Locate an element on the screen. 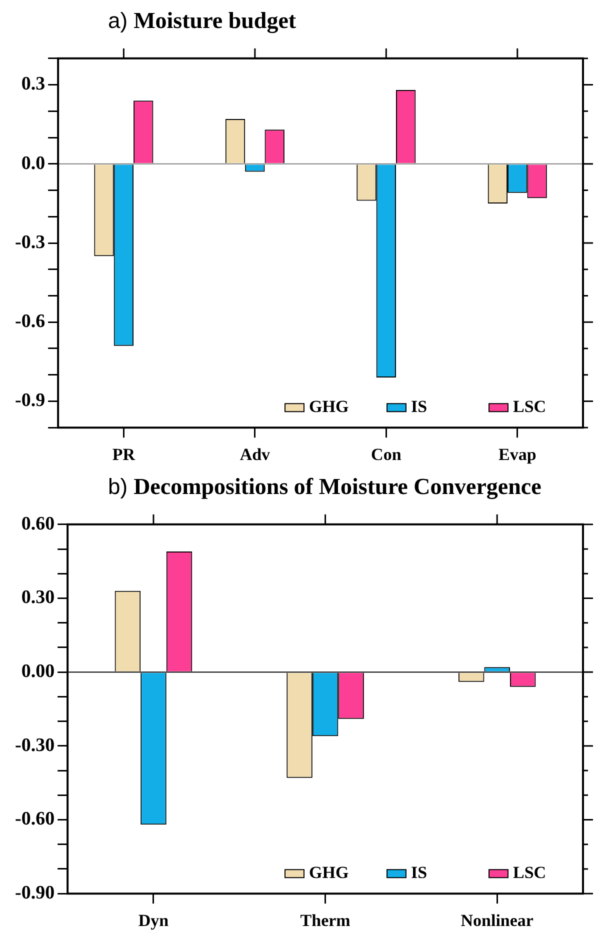 The image size is (605, 949). x-tick-label: Evap is located at coordinates (517, 454).